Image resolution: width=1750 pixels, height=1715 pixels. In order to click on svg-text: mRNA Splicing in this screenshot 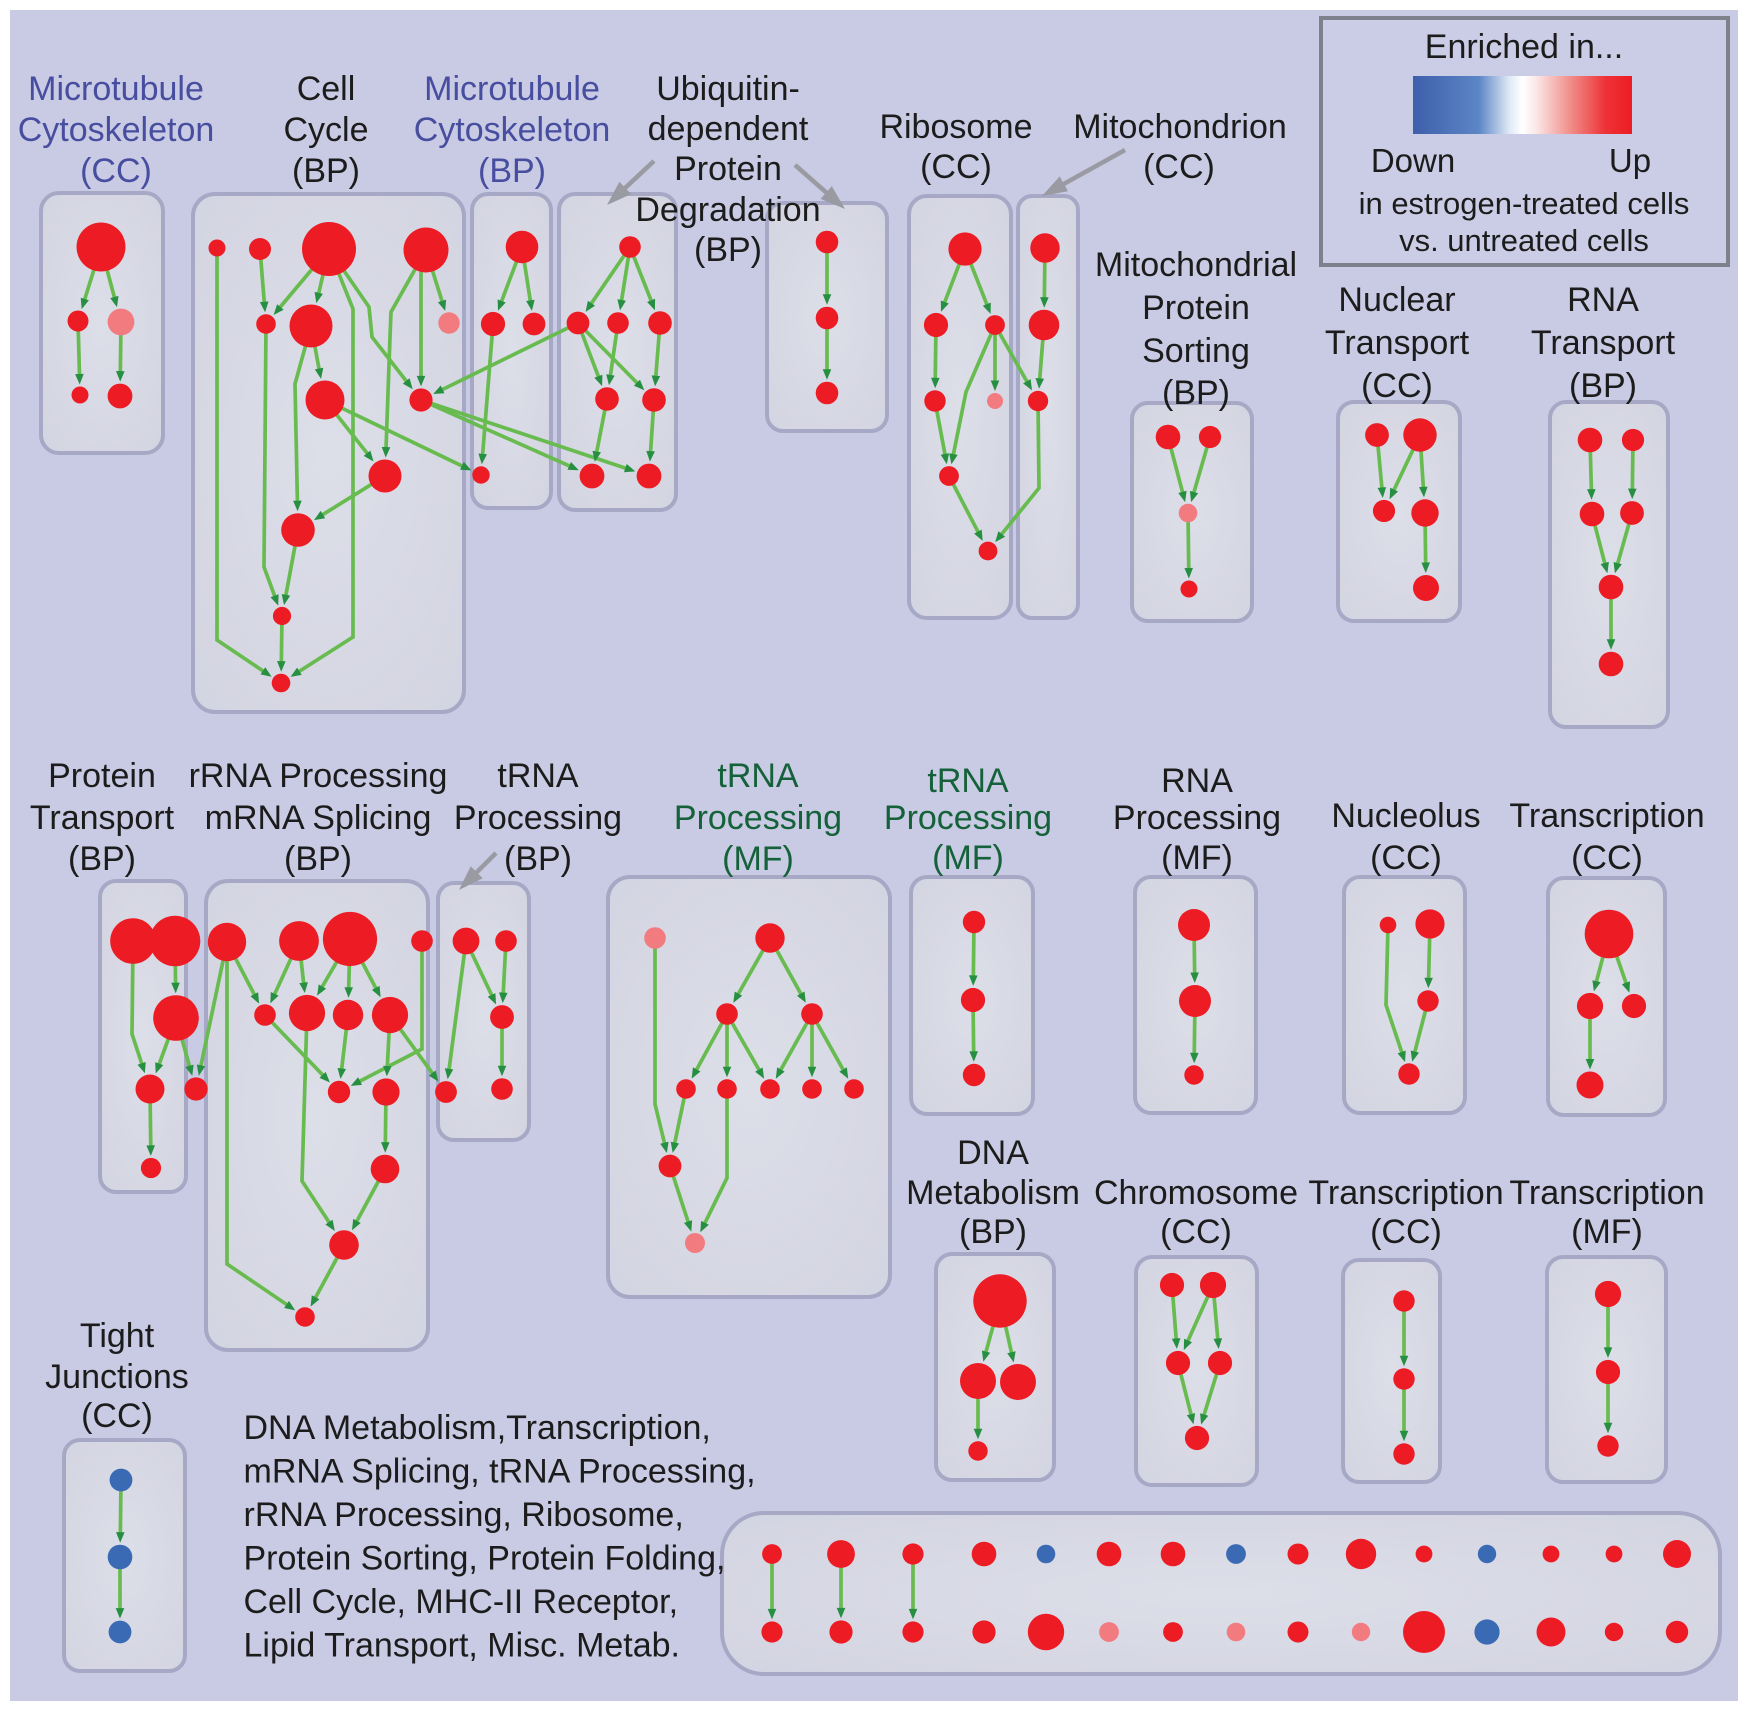, I will do `click(318, 818)`.